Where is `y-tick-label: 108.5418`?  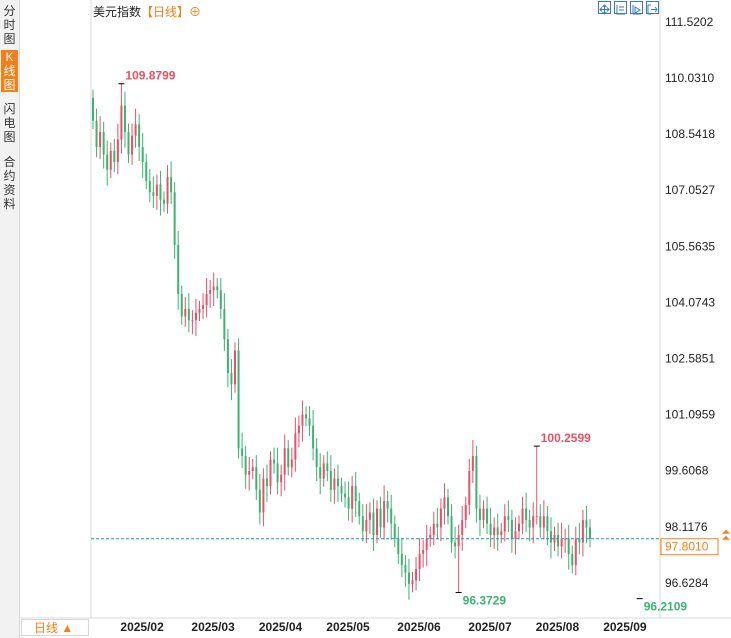 y-tick-label: 108.5418 is located at coordinates (690, 134).